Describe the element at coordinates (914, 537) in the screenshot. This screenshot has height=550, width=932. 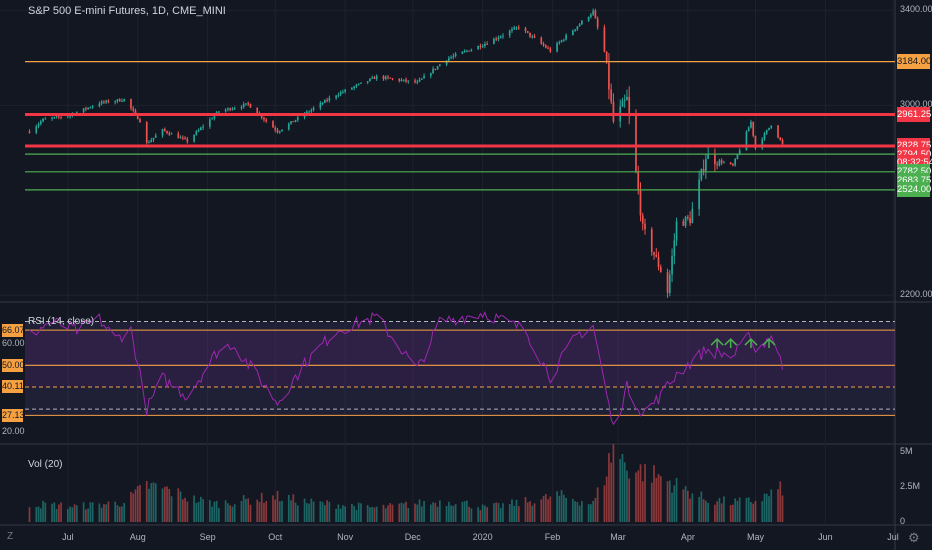
I see `gear-icon: ⚙` at that location.